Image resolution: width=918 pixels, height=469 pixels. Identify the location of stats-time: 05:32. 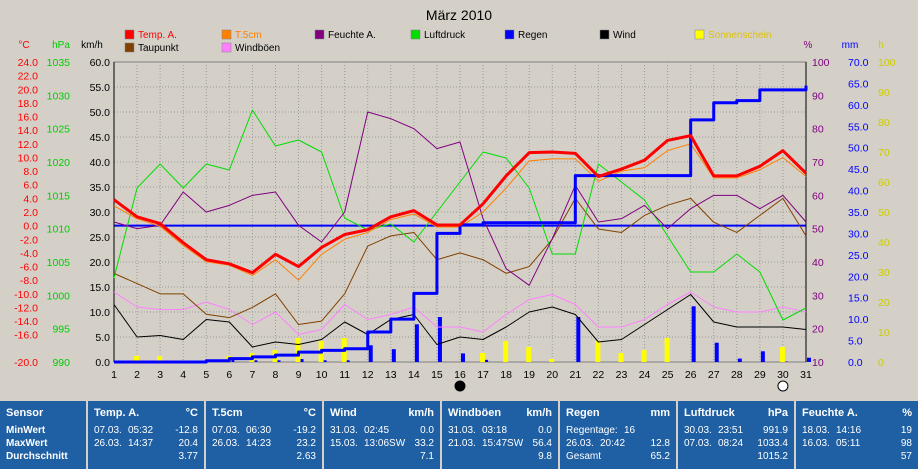
(141, 430).